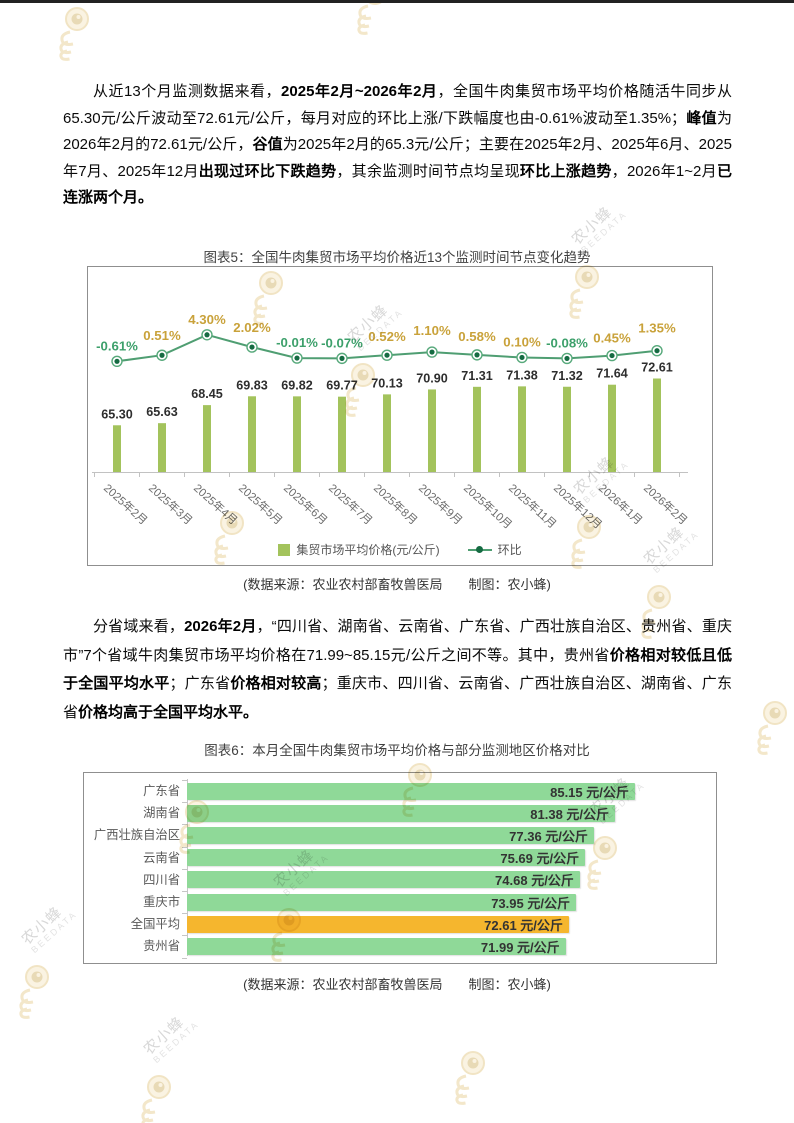 This screenshot has width=794, height=1123. I want to click on text-run: 从近13个月监测数据来看，, so click(187, 91).